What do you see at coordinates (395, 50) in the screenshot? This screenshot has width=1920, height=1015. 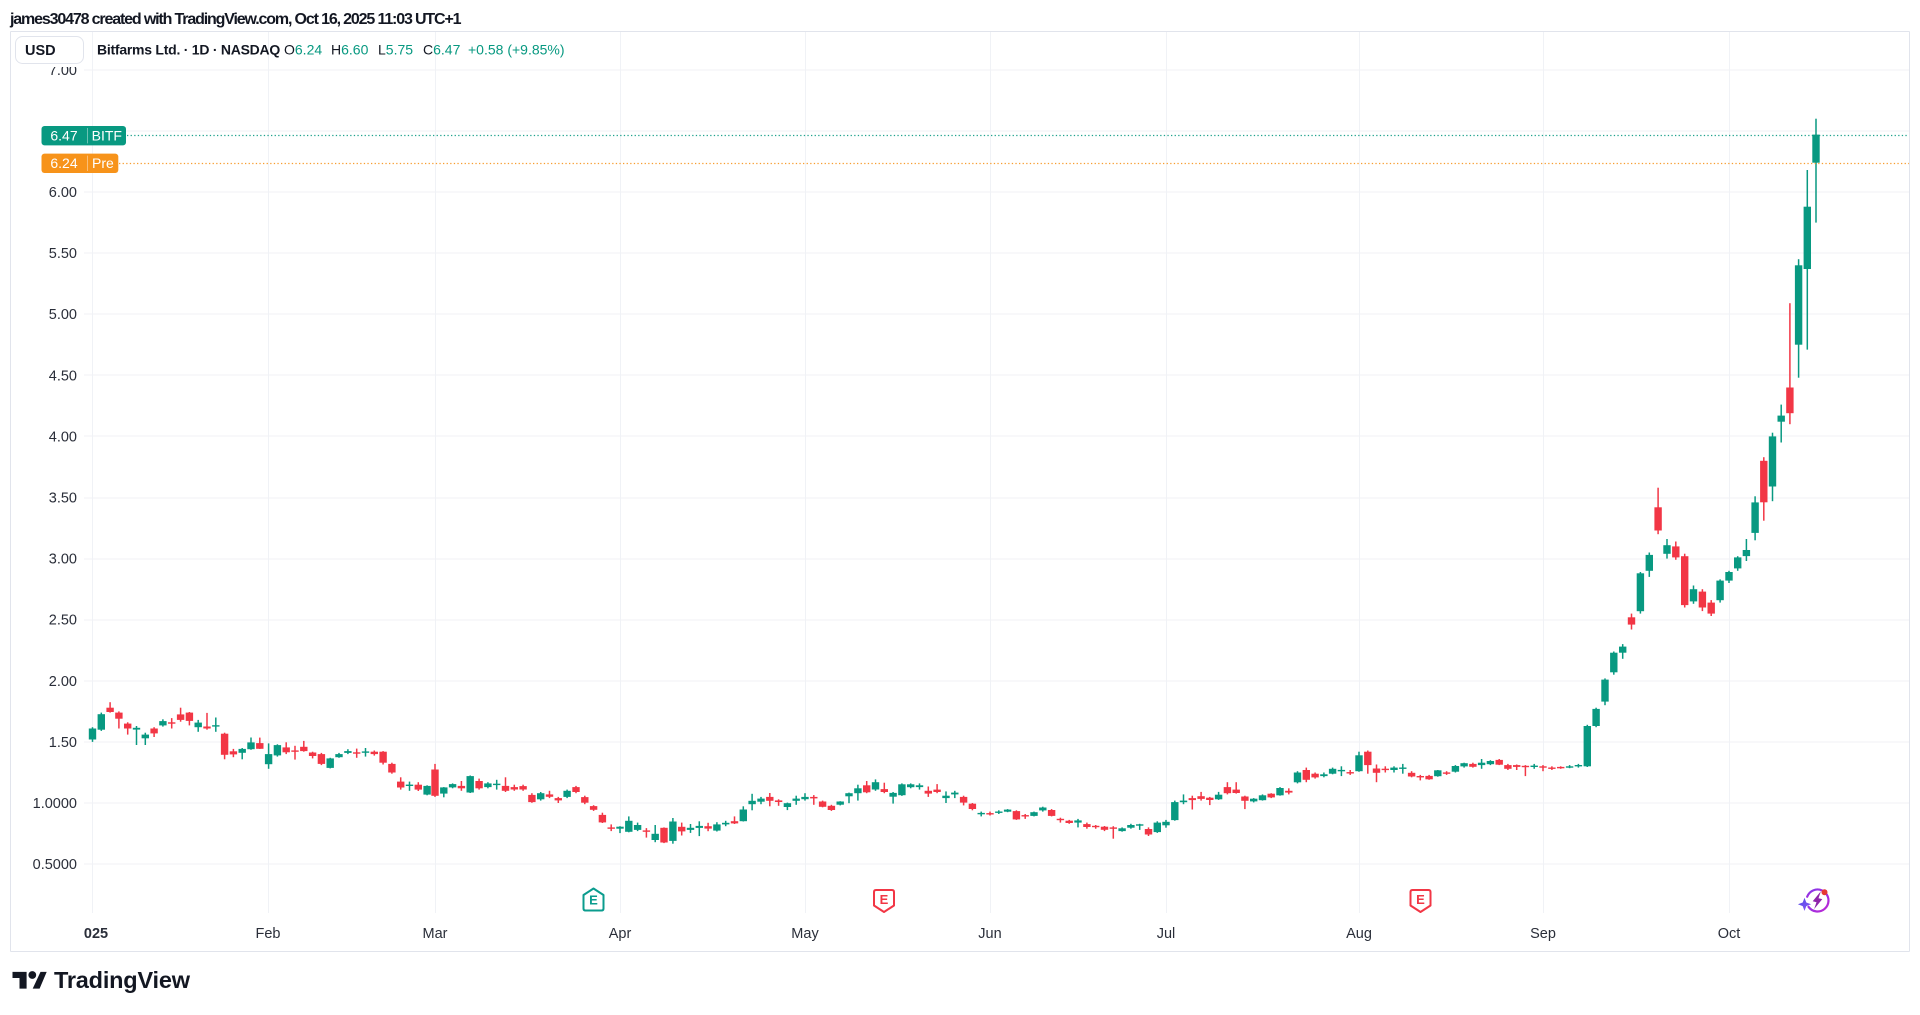 I see `svg-text: L5.75` at bounding box center [395, 50].